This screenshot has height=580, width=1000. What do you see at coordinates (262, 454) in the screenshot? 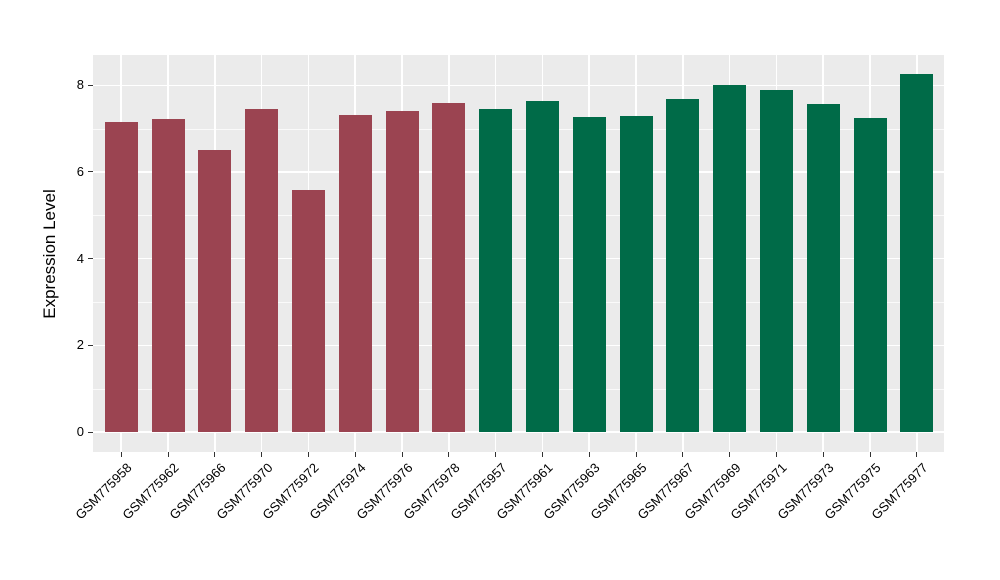
I see `x-tick-GSM775970` at bounding box center [262, 454].